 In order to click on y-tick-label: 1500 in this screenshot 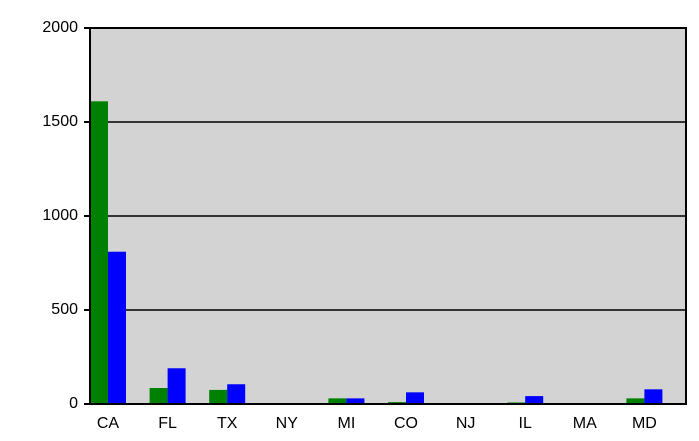, I will do `click(60, 121)`.